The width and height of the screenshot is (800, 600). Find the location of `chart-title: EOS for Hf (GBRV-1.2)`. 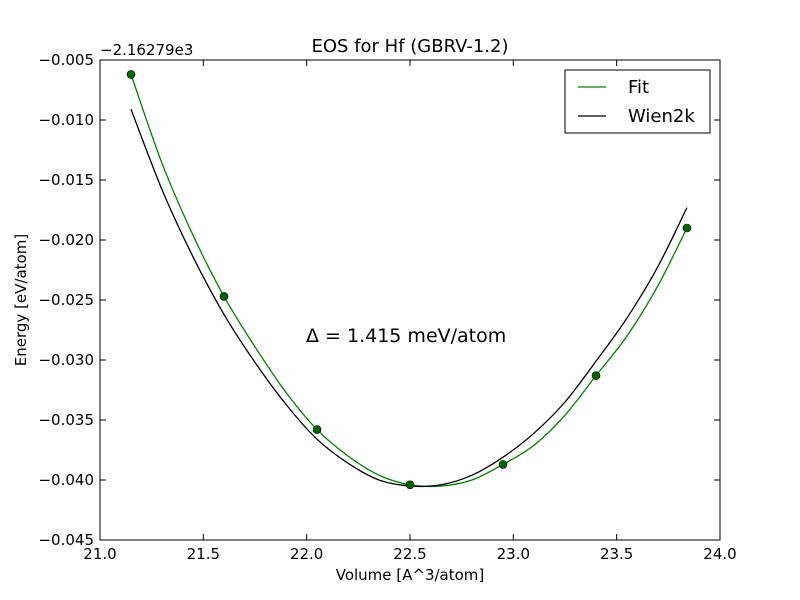

chart-title: EOS for Hf (GBRV-1.2) is located at coordinates (410, 46).